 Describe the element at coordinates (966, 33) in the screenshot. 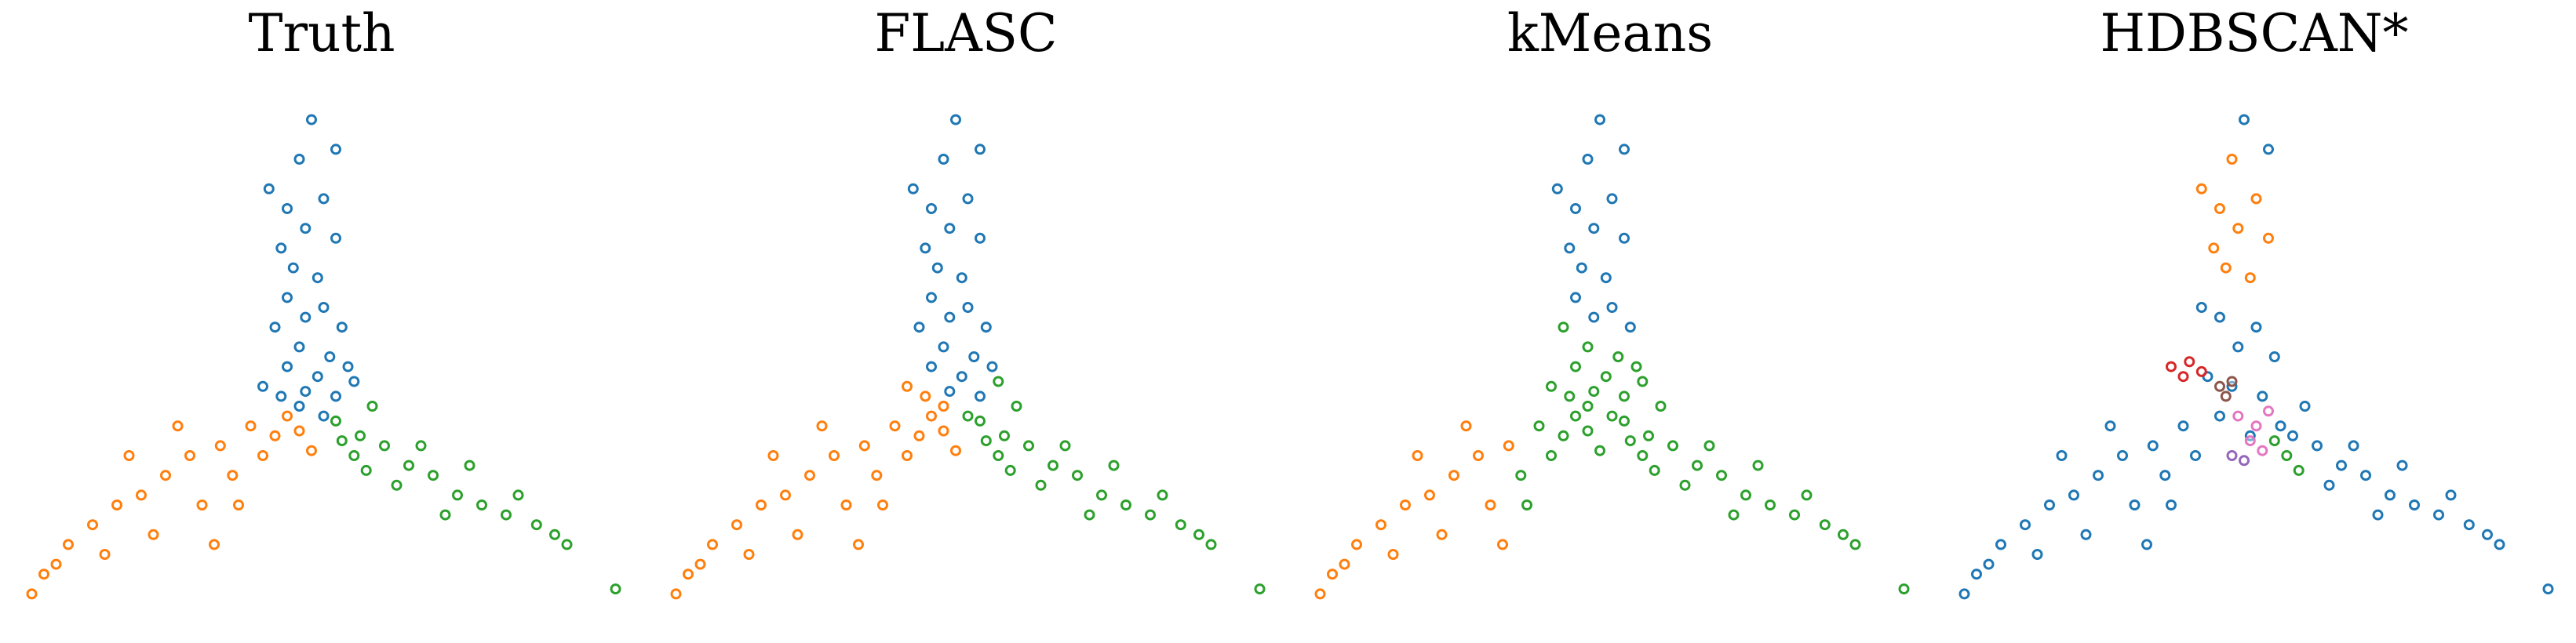

I see `panel-title: FLASC` at that location.